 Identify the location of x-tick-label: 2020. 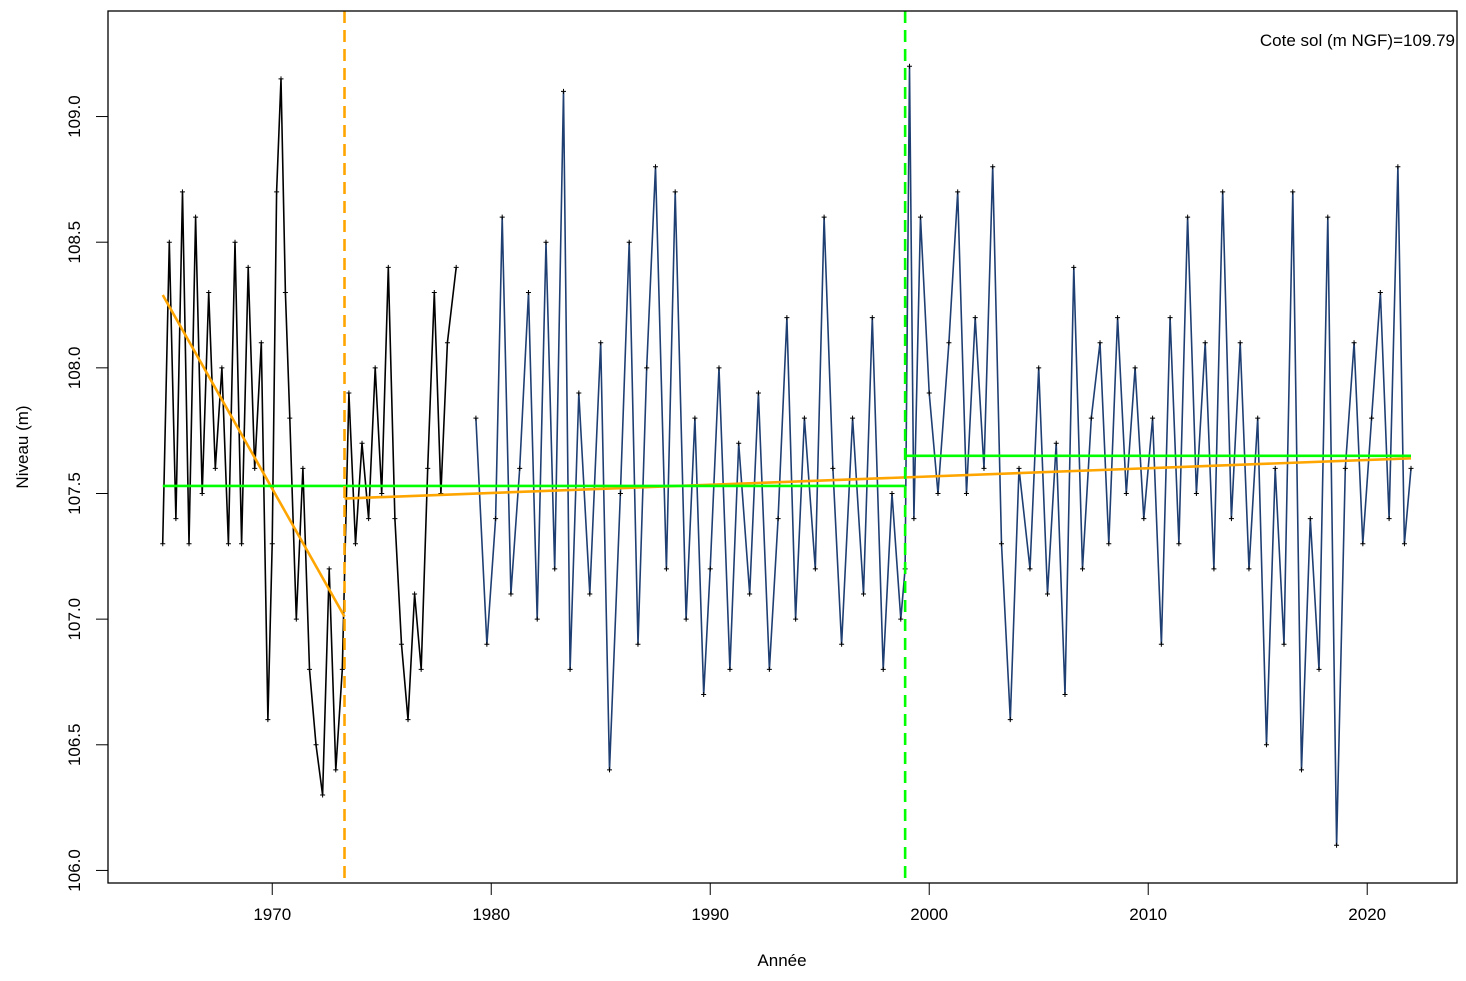
(1367, 914).